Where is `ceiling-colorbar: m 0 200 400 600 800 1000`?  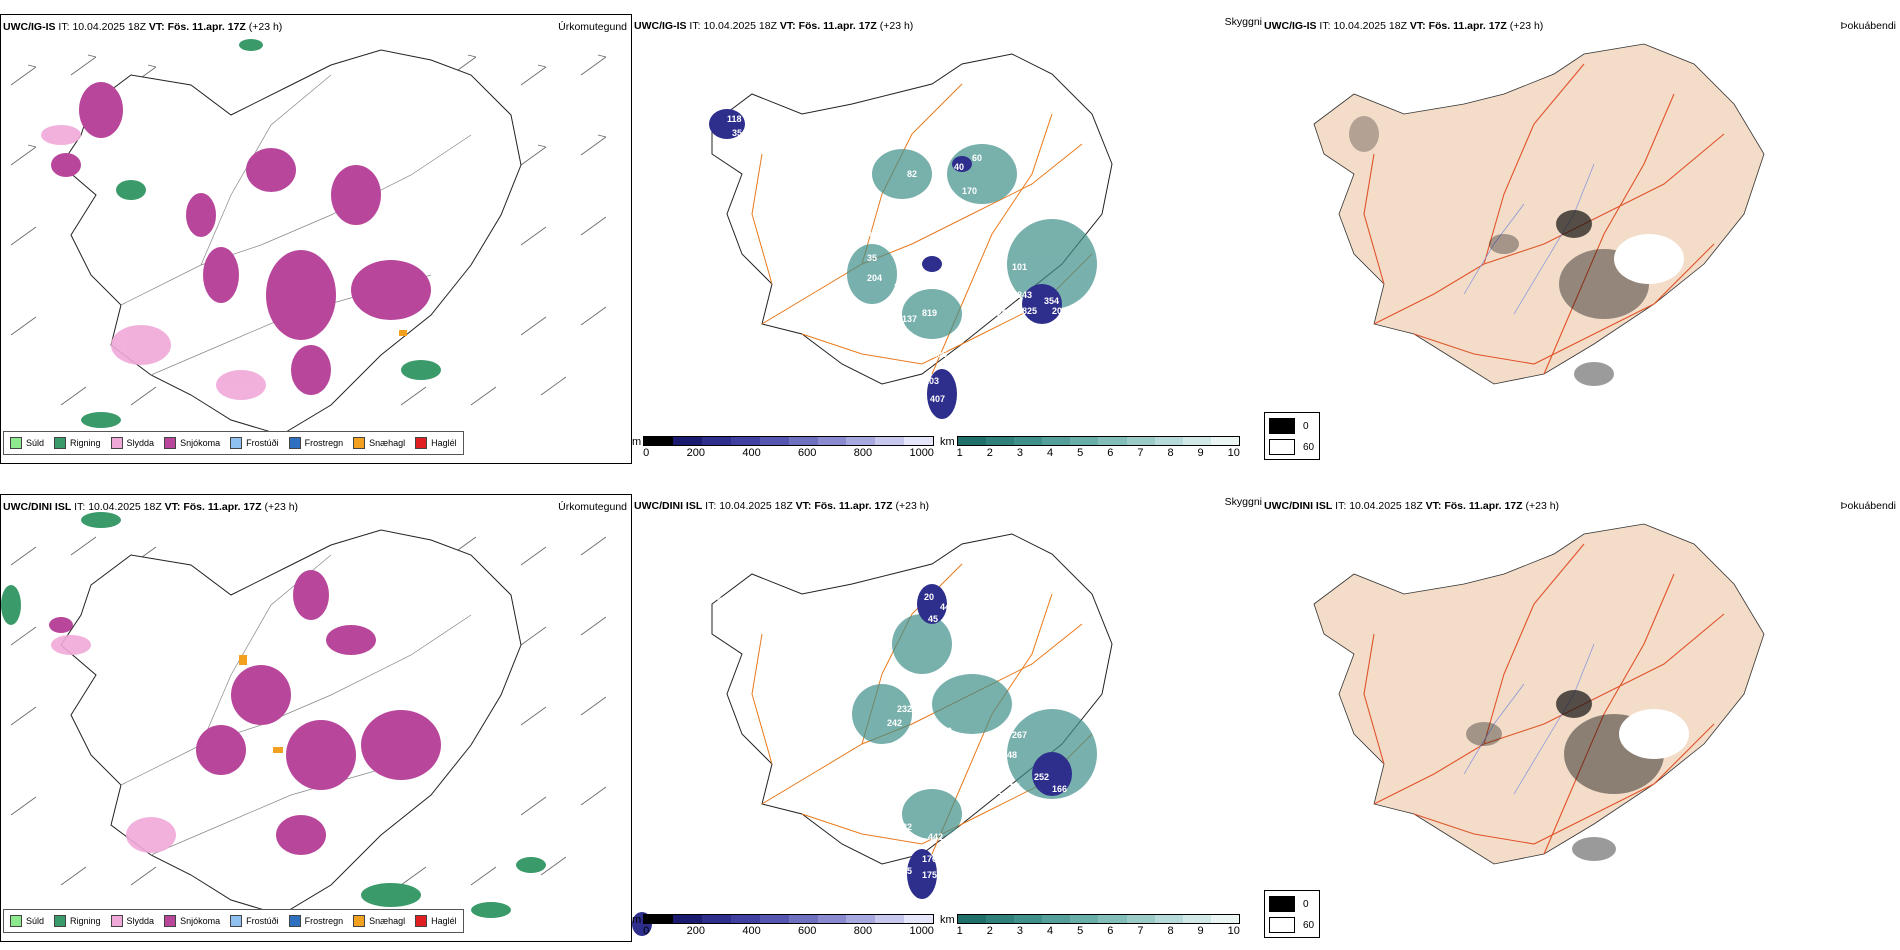
ceiling-colorbar: m 0 200 400 600 800 1000 is located at coordinates (783, 447).